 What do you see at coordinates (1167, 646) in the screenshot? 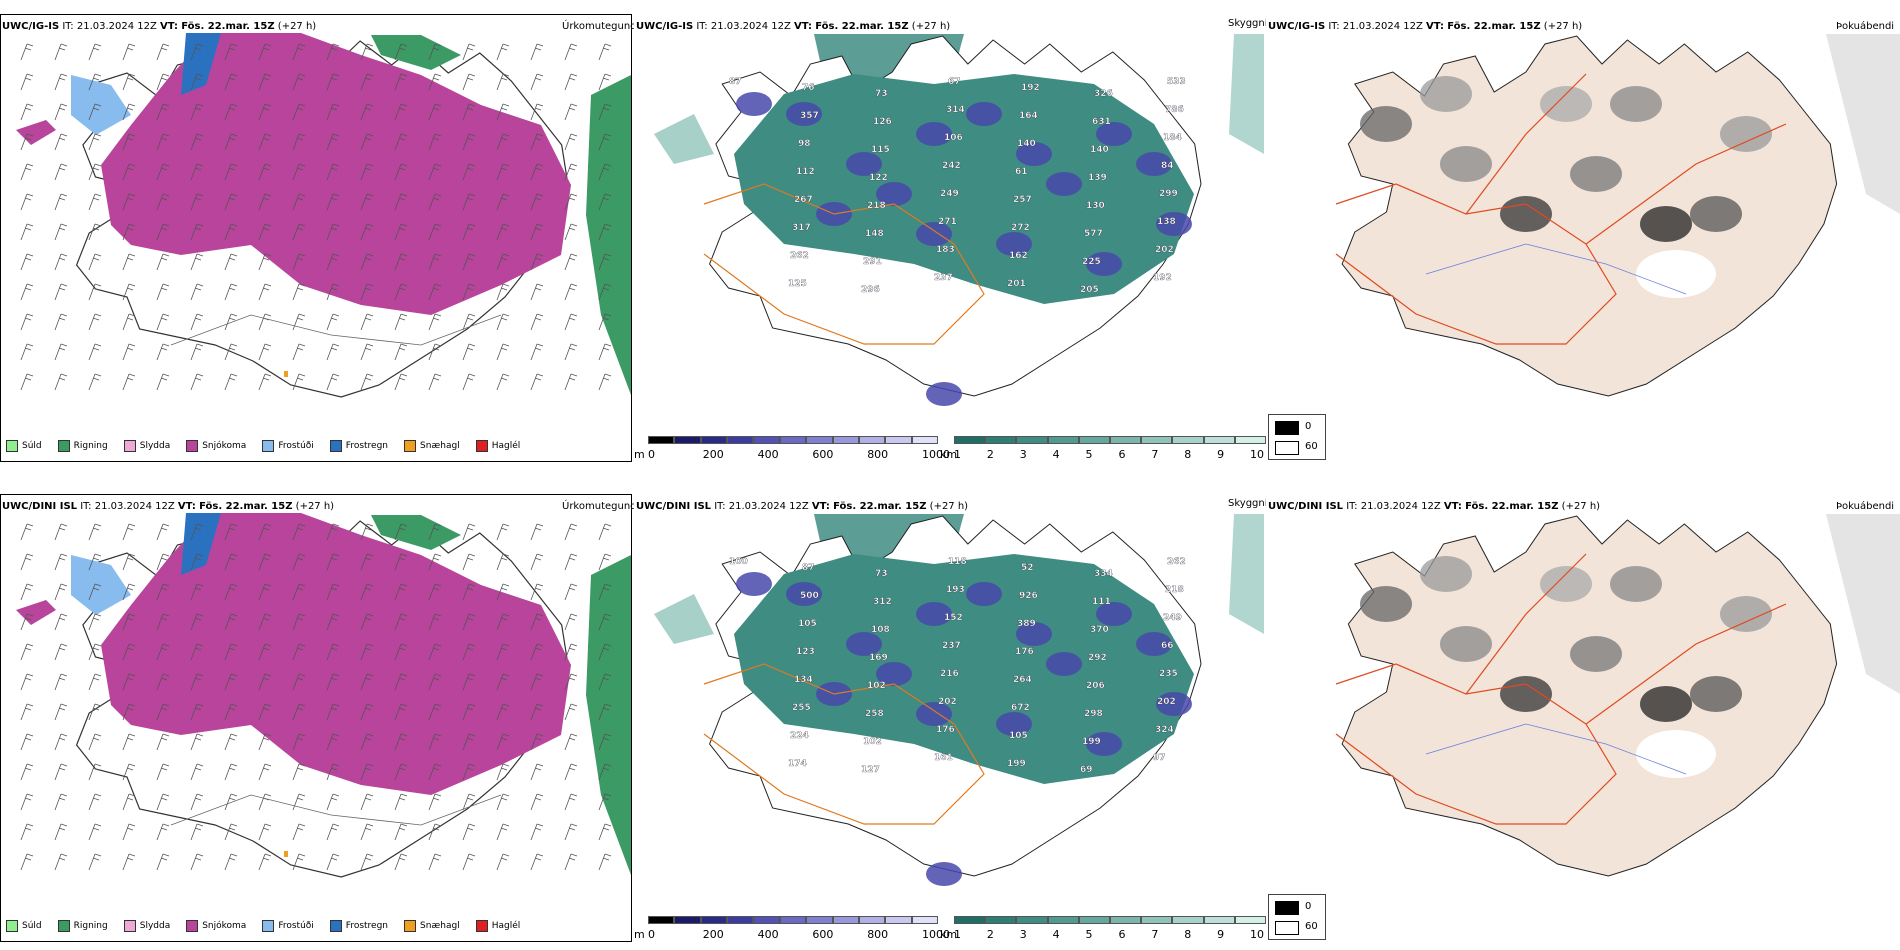
I see `ceiling-value-label: 66` at bounding box center [1167, 646].